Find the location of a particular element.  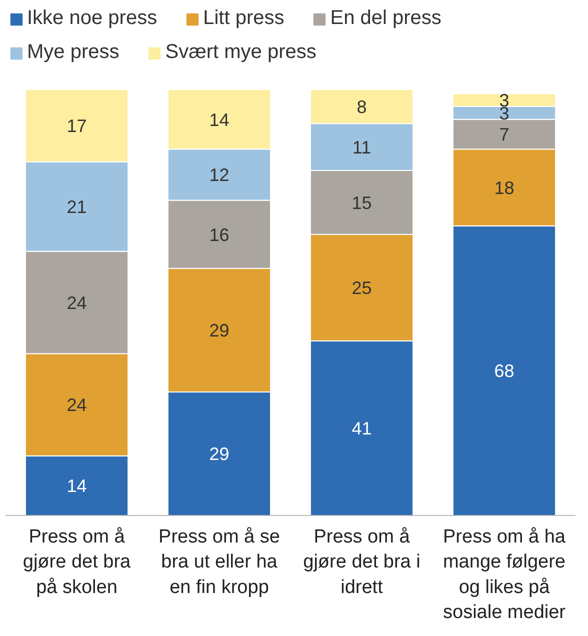

legend-label: Litt press is located at coordinates (243, 18).